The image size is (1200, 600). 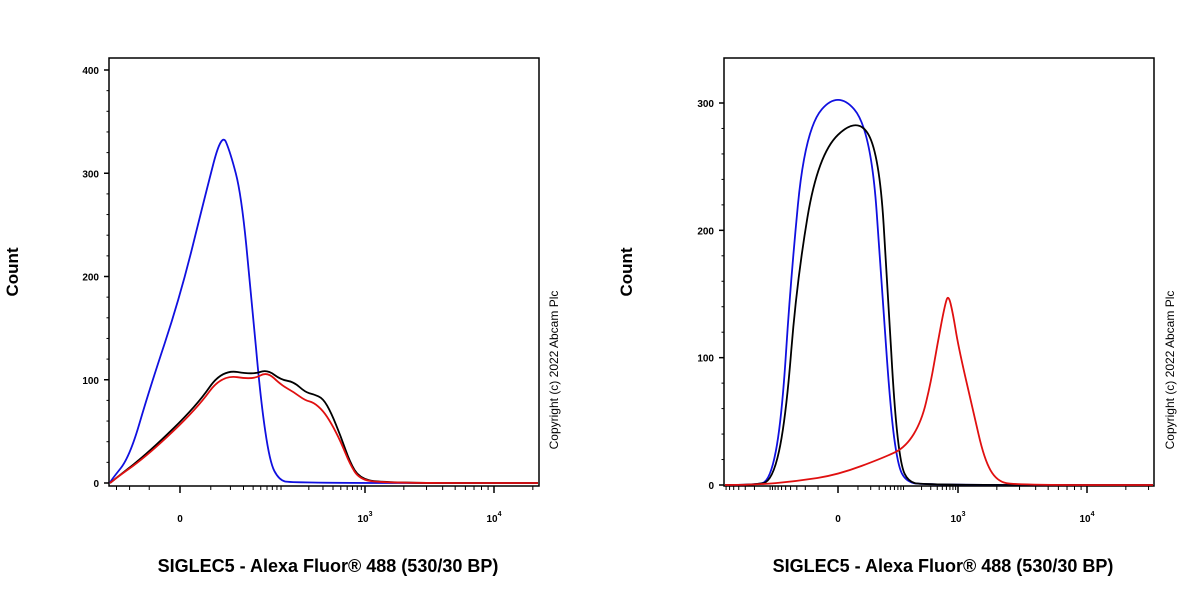 What do you see at coordinates (325, 505) in the screenshot?
I see `x-ticks-left: 0 10³ 10⁴` at bounding box center [325, 505].